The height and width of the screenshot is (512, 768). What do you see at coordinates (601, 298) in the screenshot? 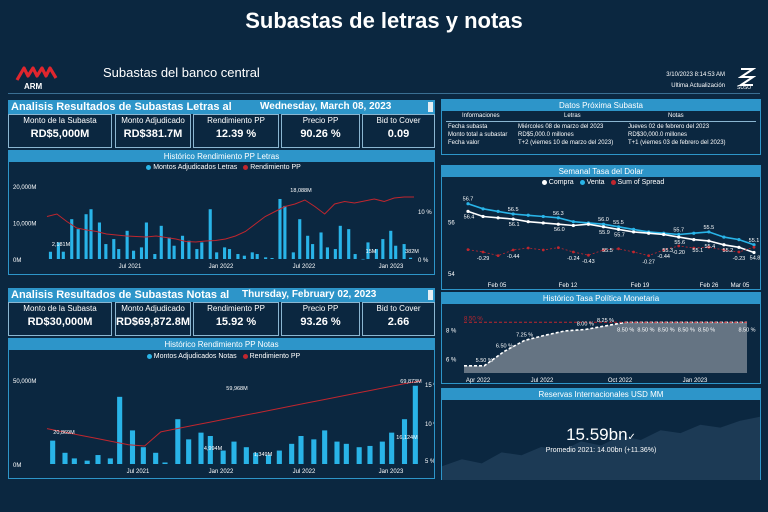
I see `tpm-title: Histórico Tasa Política Monetaria` at bounding box center [601, 298].